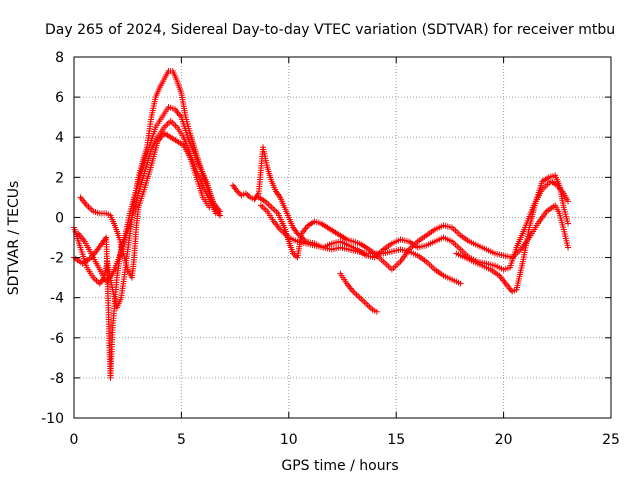 The image size is (640, 480). I want to click on x-tick-label: 10, so click(289, 440).